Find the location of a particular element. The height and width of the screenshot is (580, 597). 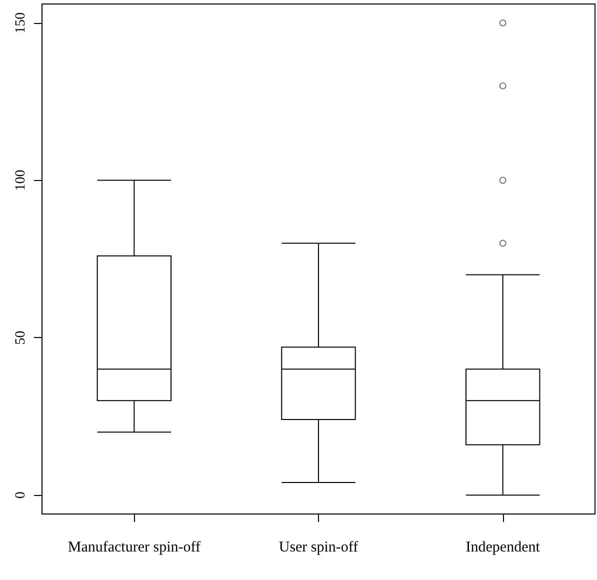

x-tick-label: Independent is located at coordinates (503, 548).